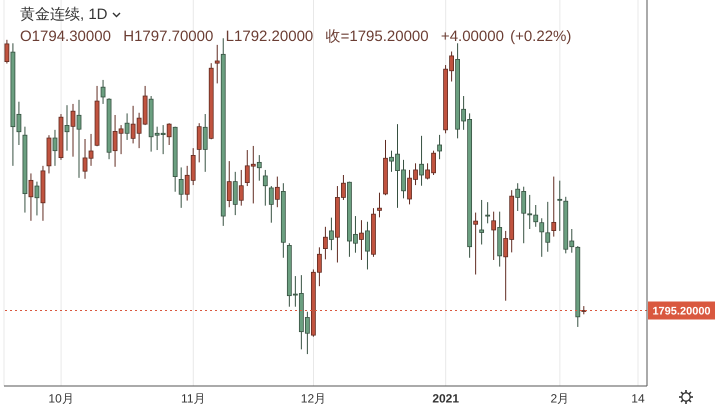 This screenshot has width=715, height=408. What do you see at coordinates (296, 36) in the screenshot?
I see `chart-subtitle: O1794.30000 H1797.70000 L1792.20000 收=1795.20000 +4.00000 (+0.22%)` at bounding box center [296, 36].